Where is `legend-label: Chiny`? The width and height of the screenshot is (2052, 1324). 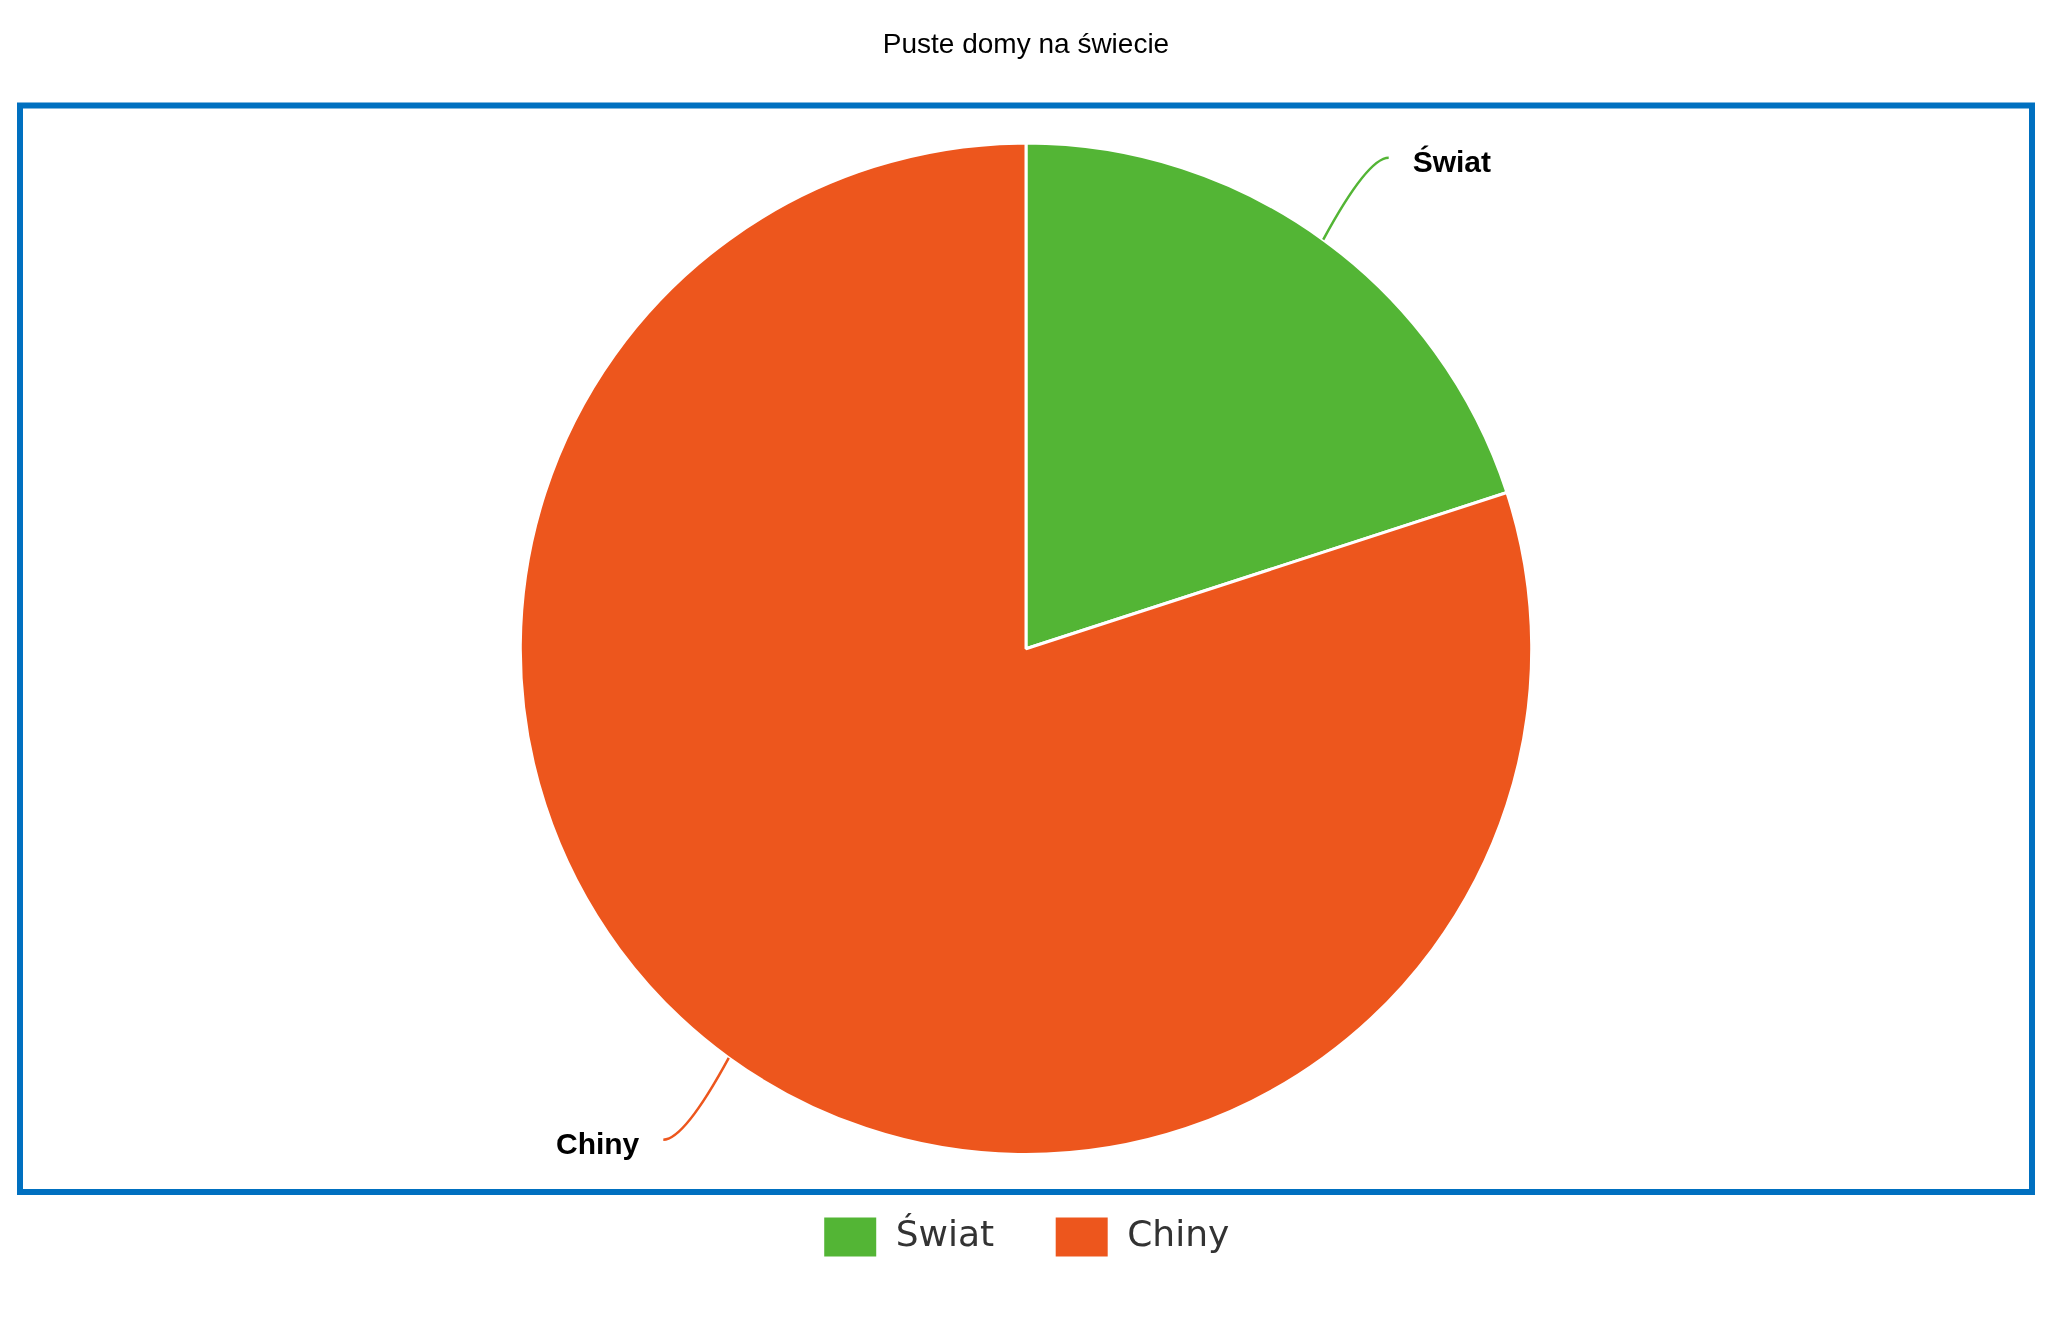
legend-label: Chiny is located at coordinates (1178, 1234).